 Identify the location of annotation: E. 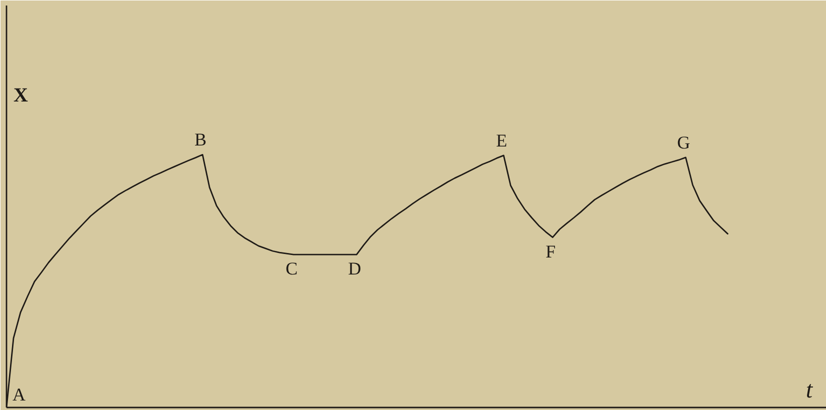
(502, 140).